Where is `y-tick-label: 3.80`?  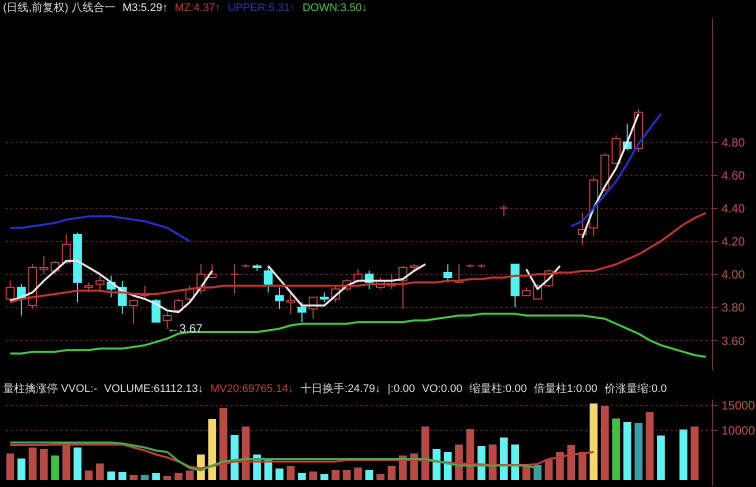 y-tick-label: 3.80 is located at coordinates (734, 307).